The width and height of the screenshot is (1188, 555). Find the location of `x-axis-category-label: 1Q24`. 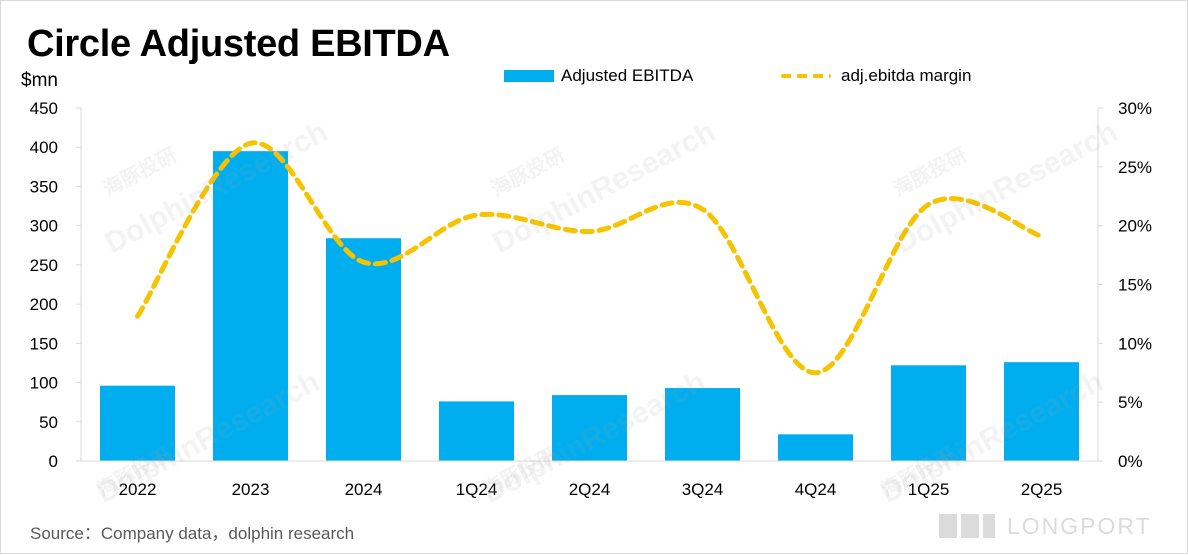

x-axis-category-label: 1Q24 is located at coordinates (477, 489).